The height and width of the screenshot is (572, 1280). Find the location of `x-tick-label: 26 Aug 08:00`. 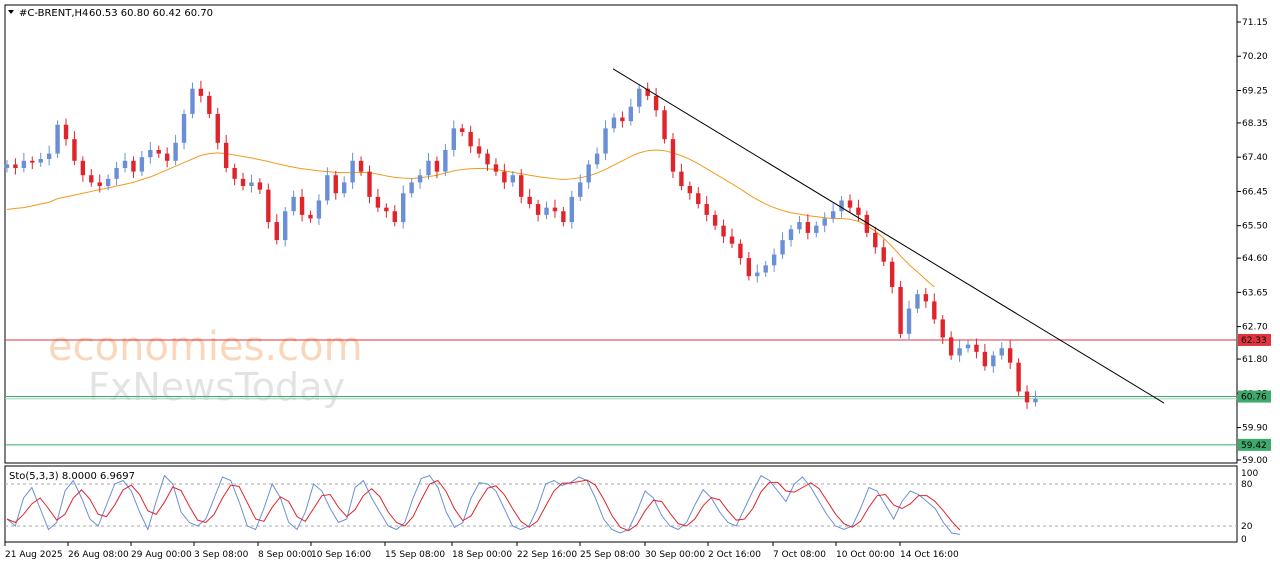

x-tick-label: 26 Aug 08:00 is located at coordinates (98, 555).